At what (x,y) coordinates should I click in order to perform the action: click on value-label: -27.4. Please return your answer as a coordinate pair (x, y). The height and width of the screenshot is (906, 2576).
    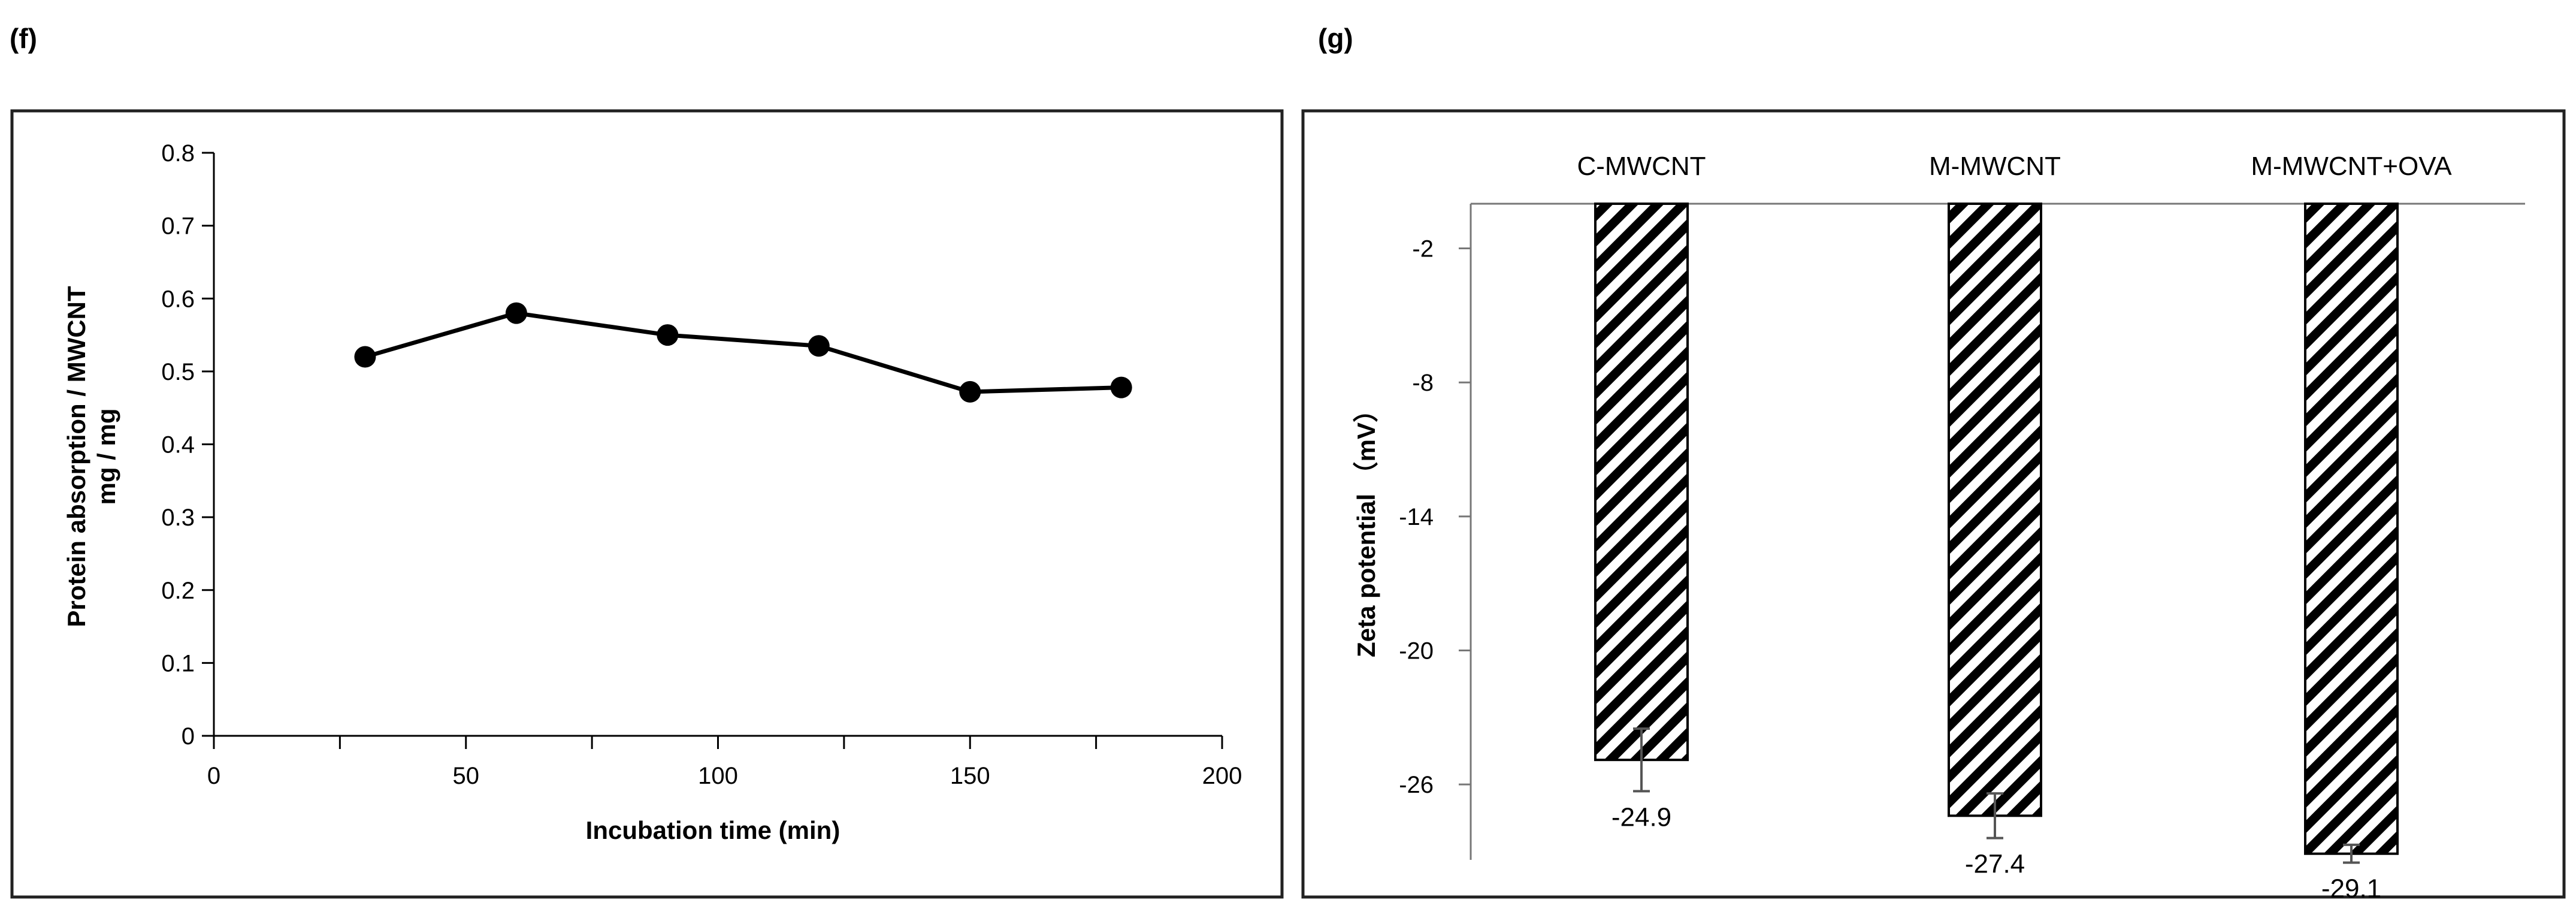
    Looking at the image, I should click on (1995, 864).